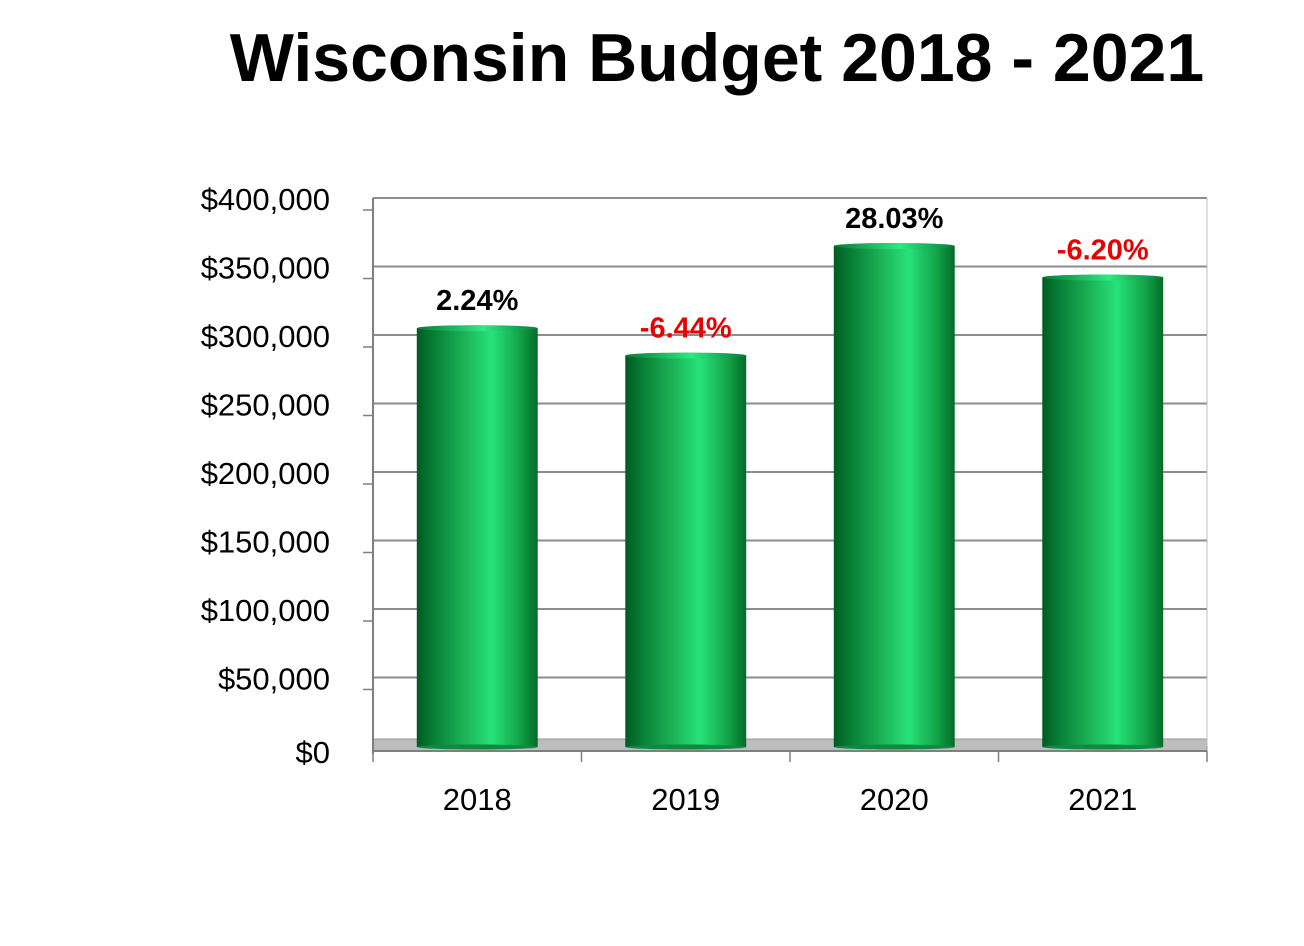 This screenshot has width=1304, height=946. What do you see at coordinates (1103, 250) in the screenshot?
I see `data-label: -6.20%` at bounding box center [1103, 250].